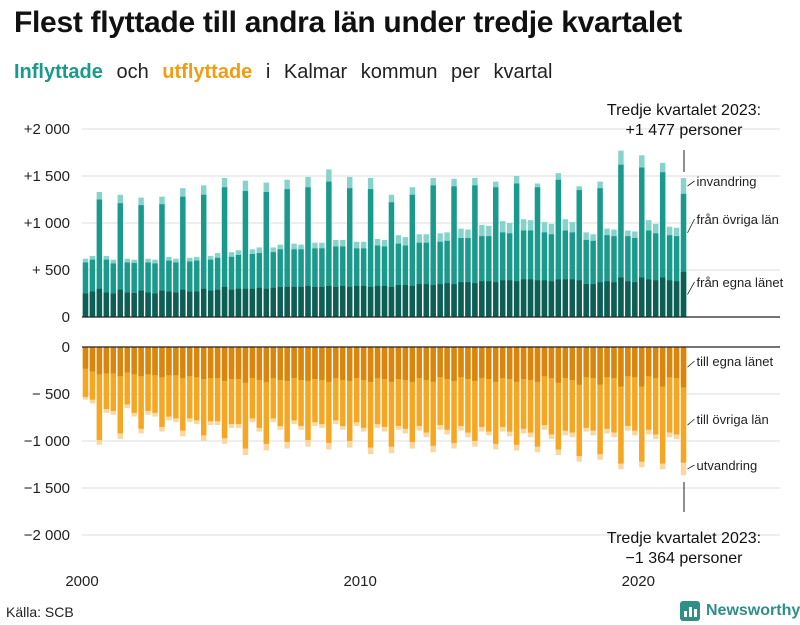 The width and height of the screenshot is (800, 625). I want to click on newsworthy-icon, so click(690, 611).